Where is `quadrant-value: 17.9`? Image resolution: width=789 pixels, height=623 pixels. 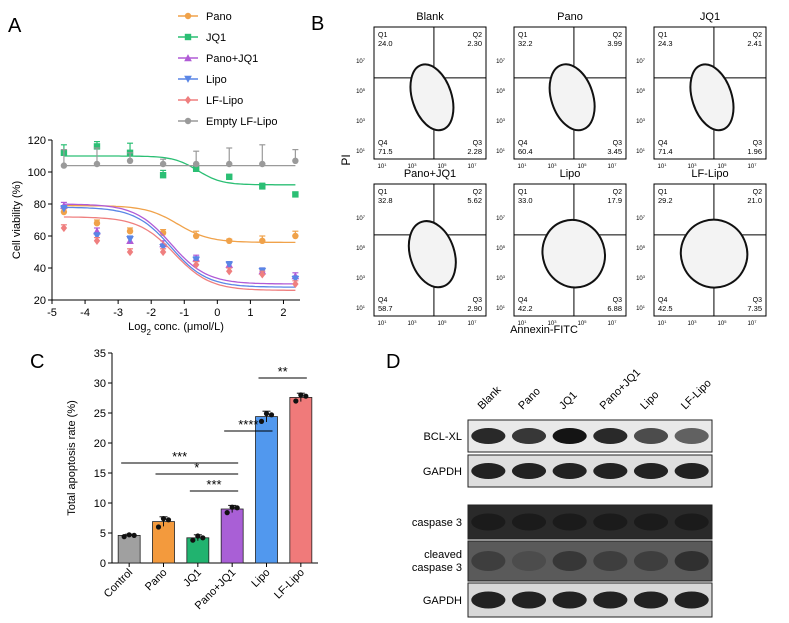
quadrant-value: 17.9 is located at coordinates (614, 200).